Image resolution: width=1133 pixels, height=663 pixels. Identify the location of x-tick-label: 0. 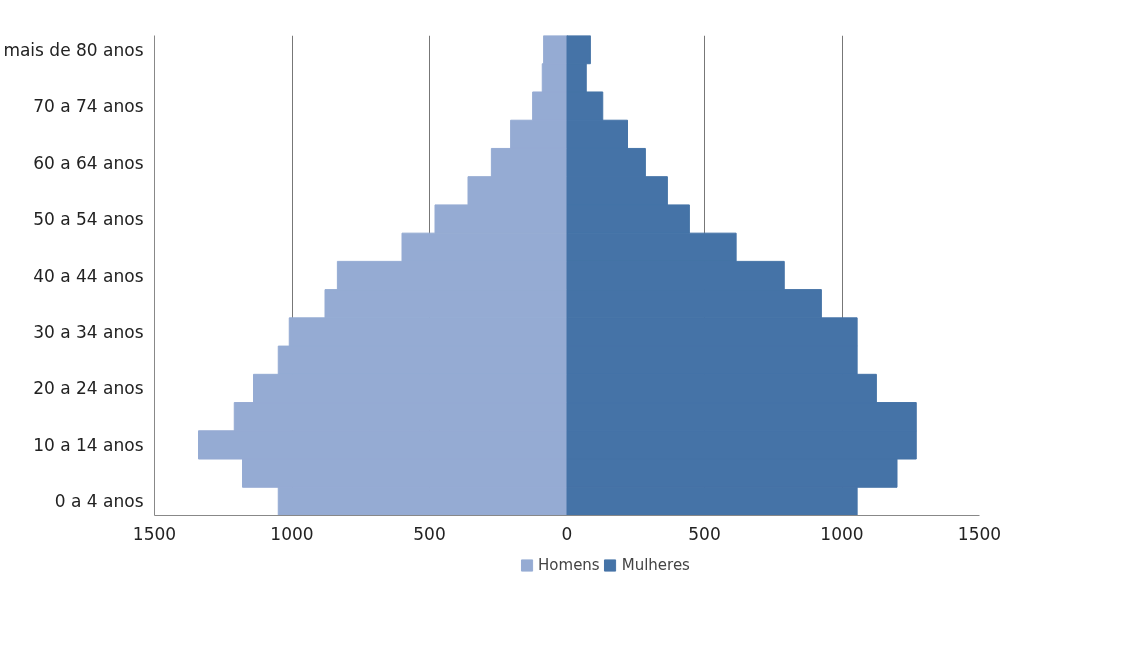
(567, 533).